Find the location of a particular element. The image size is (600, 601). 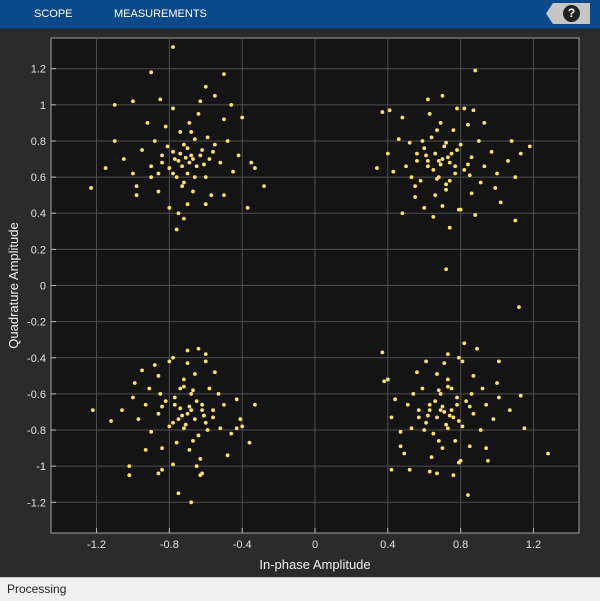

tab-measurements: MEASUREMENTS is located at coordinates (160, 14).